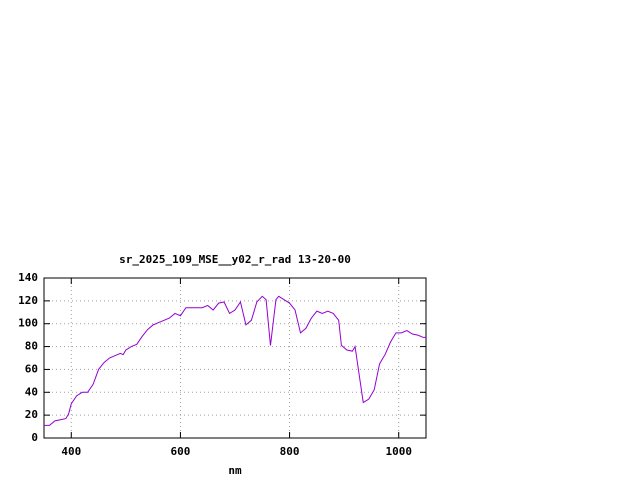 The width and height of the screenshot is (640, 484). Describe the element at coordinates (28, 277) in the screenshot. I see `y-tick-label: 140` at that location.